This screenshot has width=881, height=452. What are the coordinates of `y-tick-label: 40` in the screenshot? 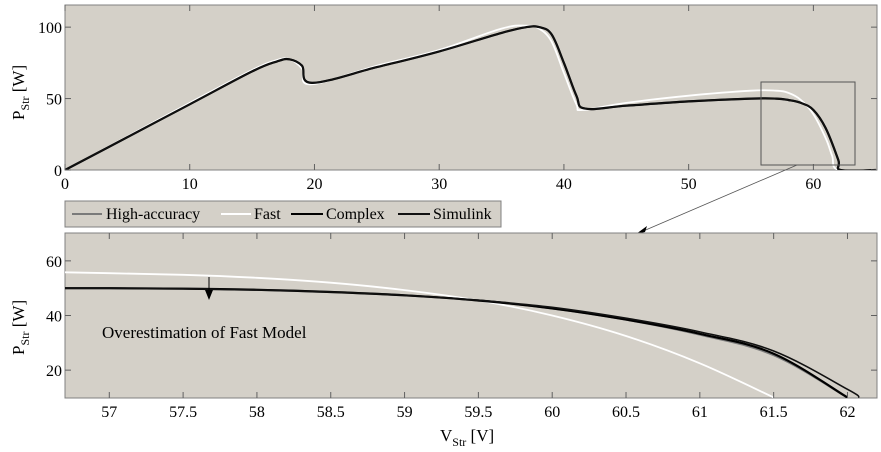 It's located at (54, 317).